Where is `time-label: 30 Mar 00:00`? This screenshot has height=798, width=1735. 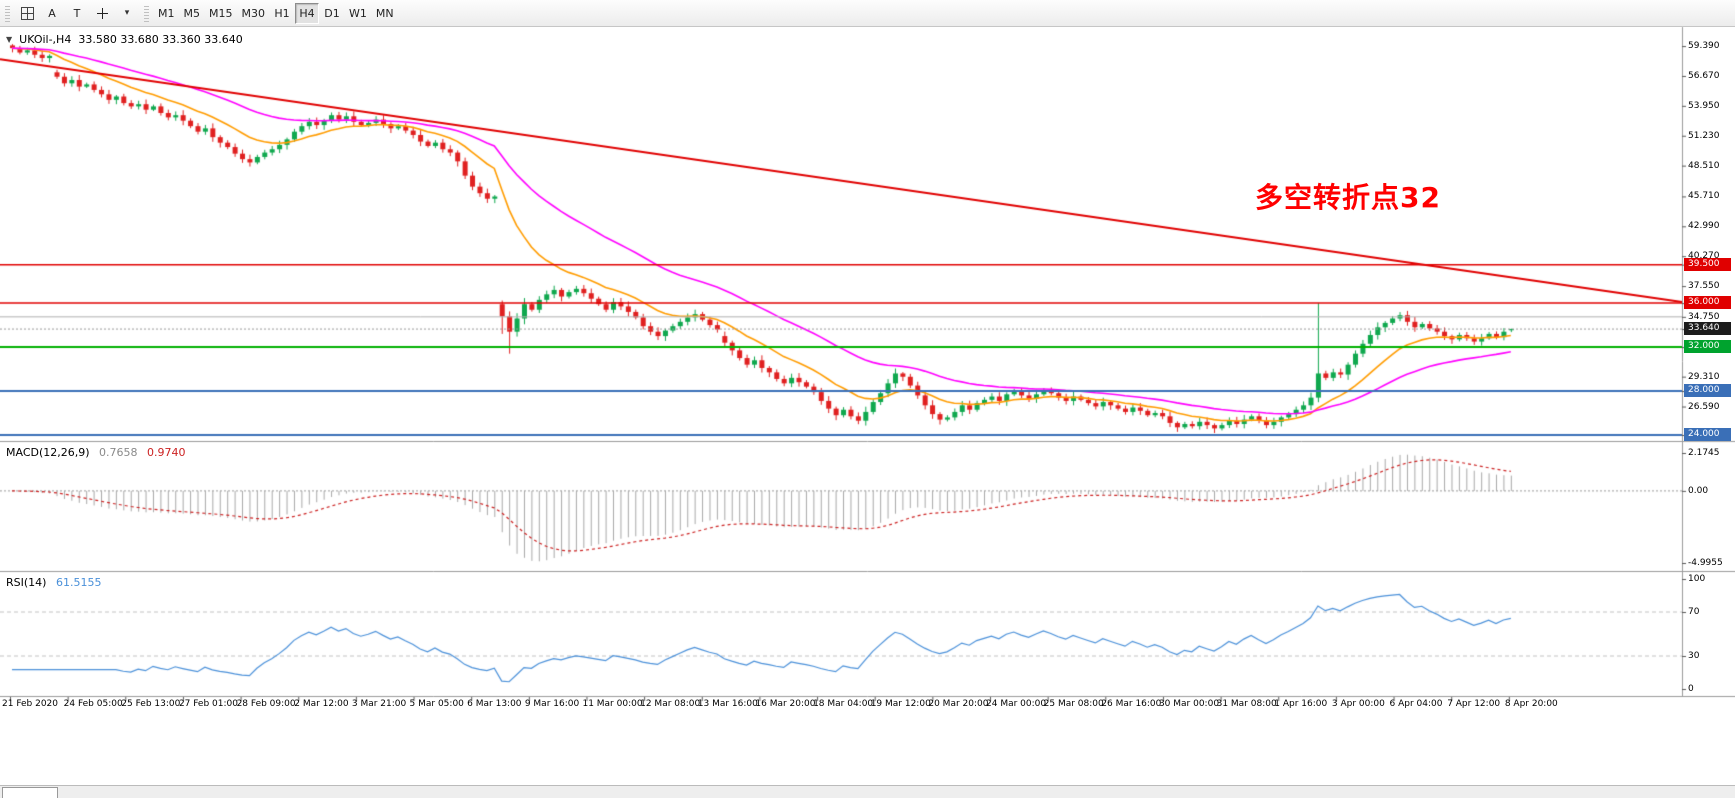 time-label: 30 Mar 00:00 is located at coordinates (1189, 704).